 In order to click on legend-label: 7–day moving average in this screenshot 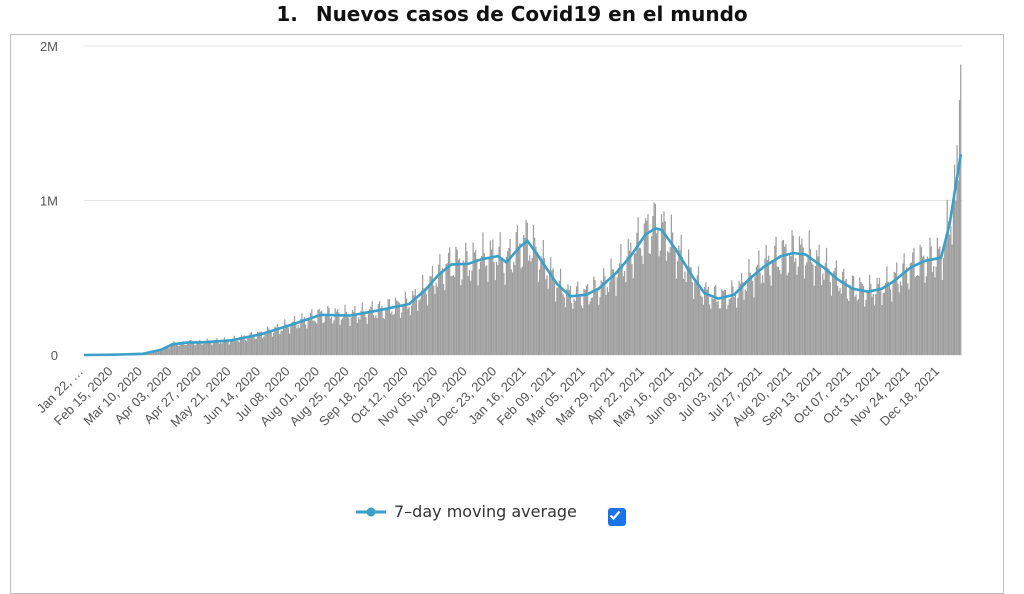, I will do `click(485, 511)`.